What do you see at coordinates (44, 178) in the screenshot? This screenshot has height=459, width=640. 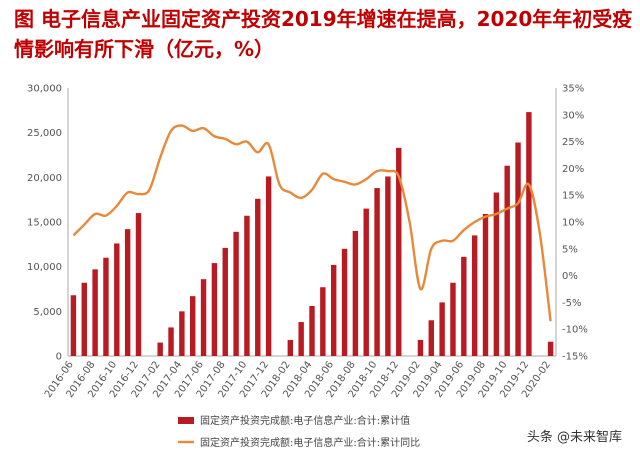 I see `y-left-tick-label: 20,000` at bounding box center [44, 178].